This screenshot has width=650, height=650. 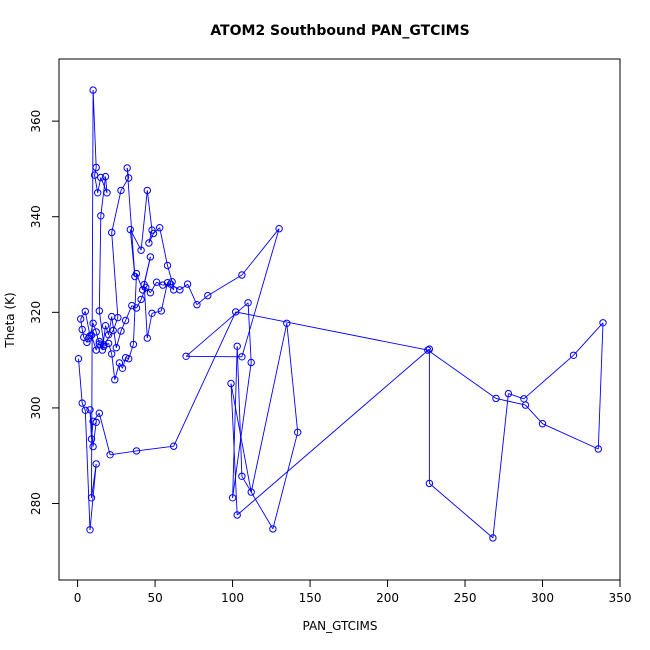 I want to click on y-axis-label: Theta (K), so click(x=10, y=320).